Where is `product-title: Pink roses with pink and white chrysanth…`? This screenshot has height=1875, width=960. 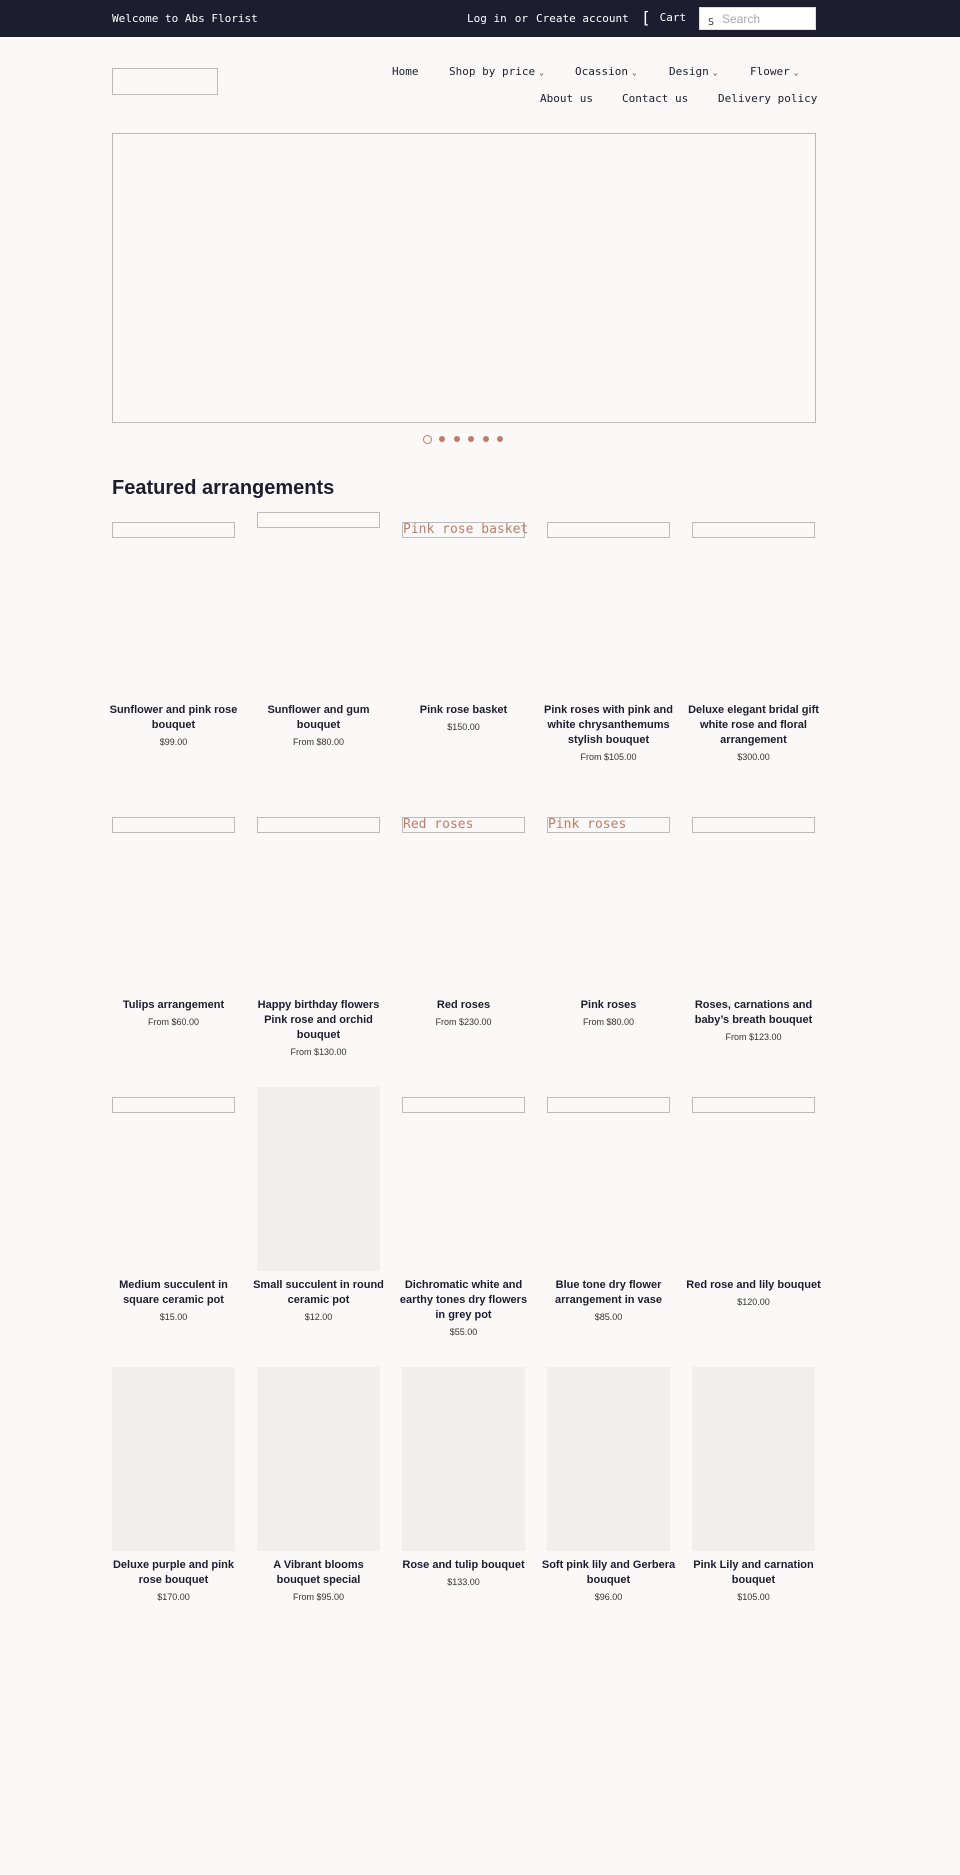
product-title: Pink roses with pink and white chrysanth… is located at coordinates (608, 725).